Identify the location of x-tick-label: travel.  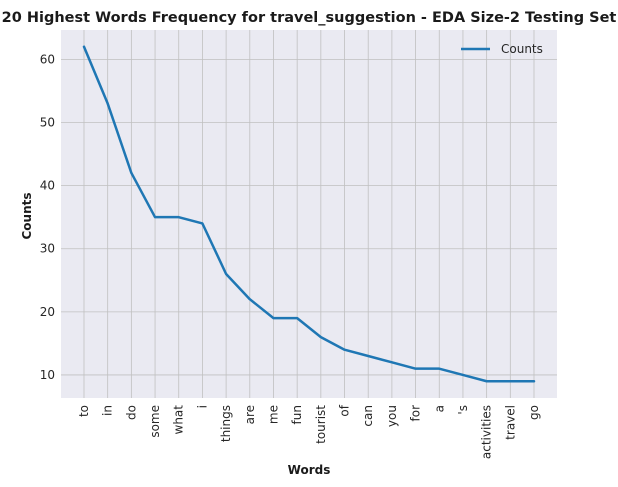
(510, 422).